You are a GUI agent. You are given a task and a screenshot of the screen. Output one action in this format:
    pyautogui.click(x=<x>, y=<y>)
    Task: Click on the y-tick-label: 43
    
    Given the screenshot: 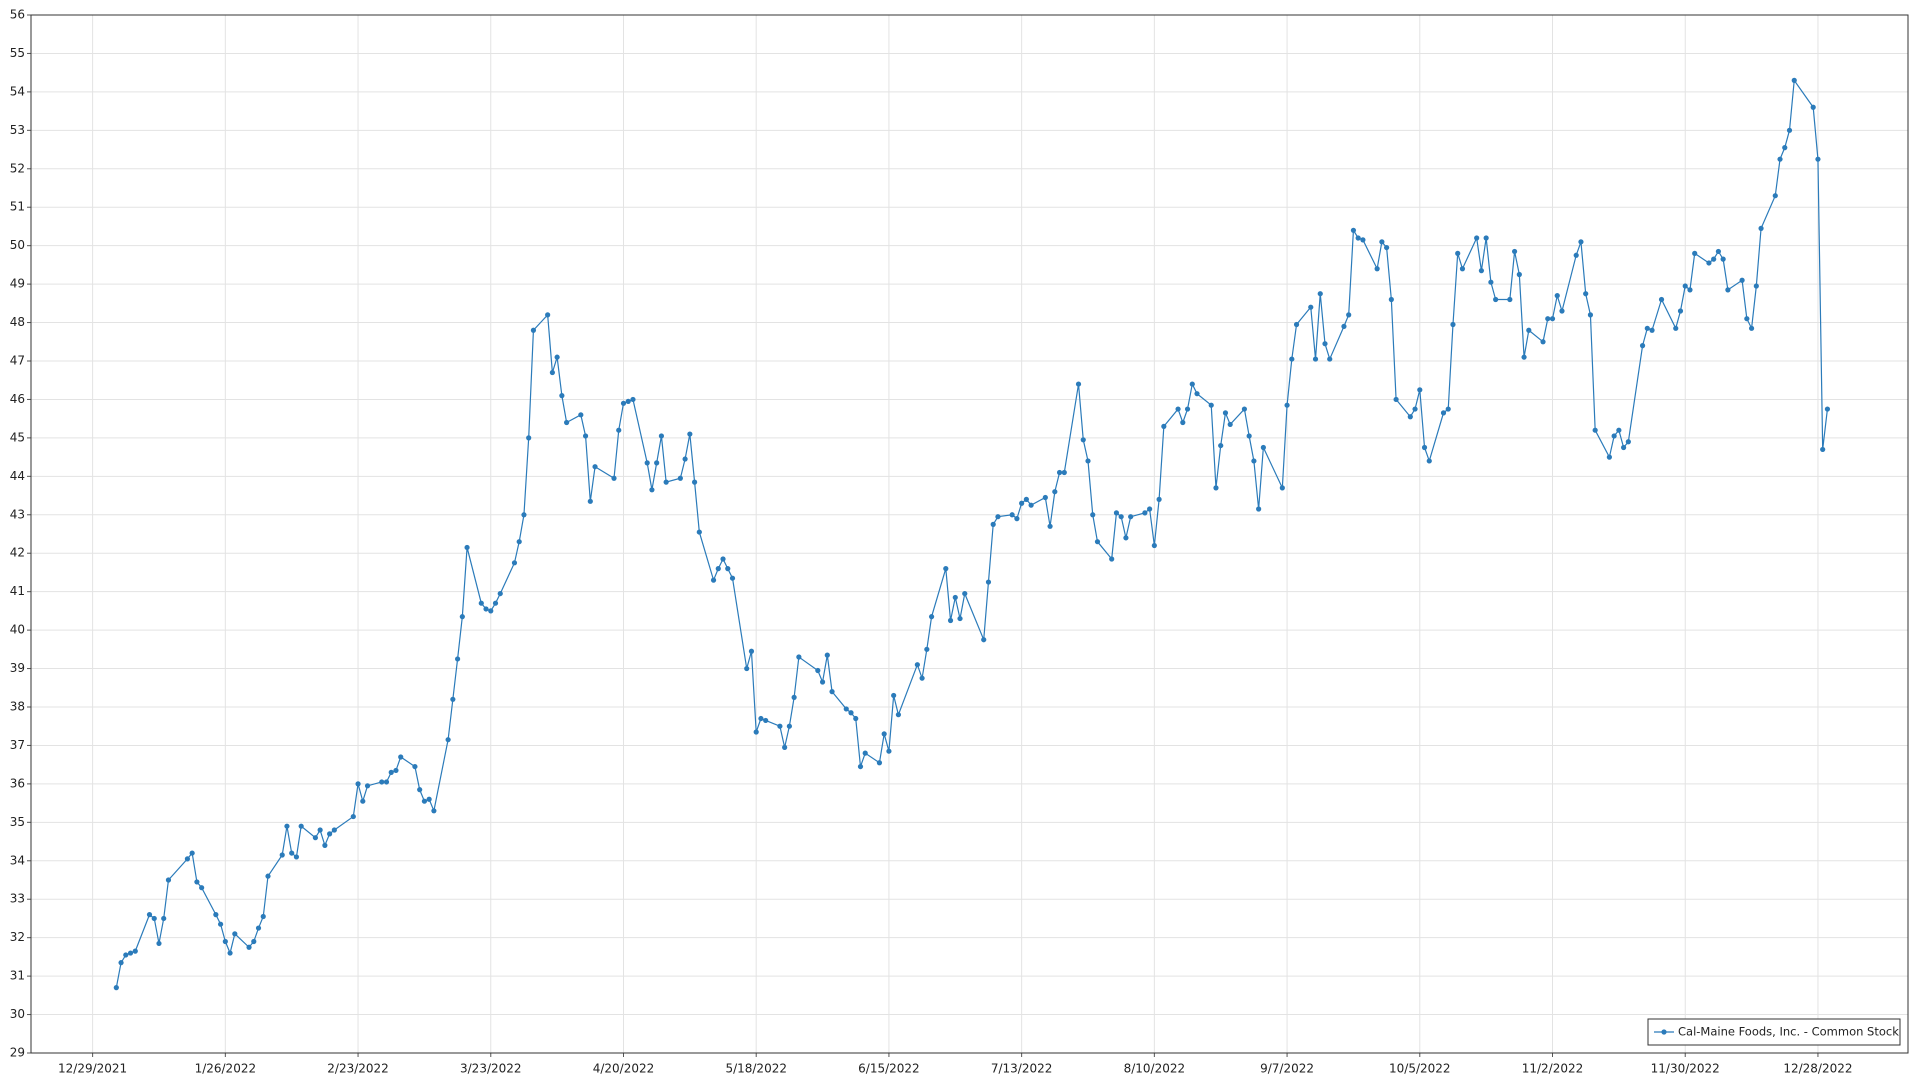 What is the action you would take?
    pyautogui.click(x=17, y=514)
    